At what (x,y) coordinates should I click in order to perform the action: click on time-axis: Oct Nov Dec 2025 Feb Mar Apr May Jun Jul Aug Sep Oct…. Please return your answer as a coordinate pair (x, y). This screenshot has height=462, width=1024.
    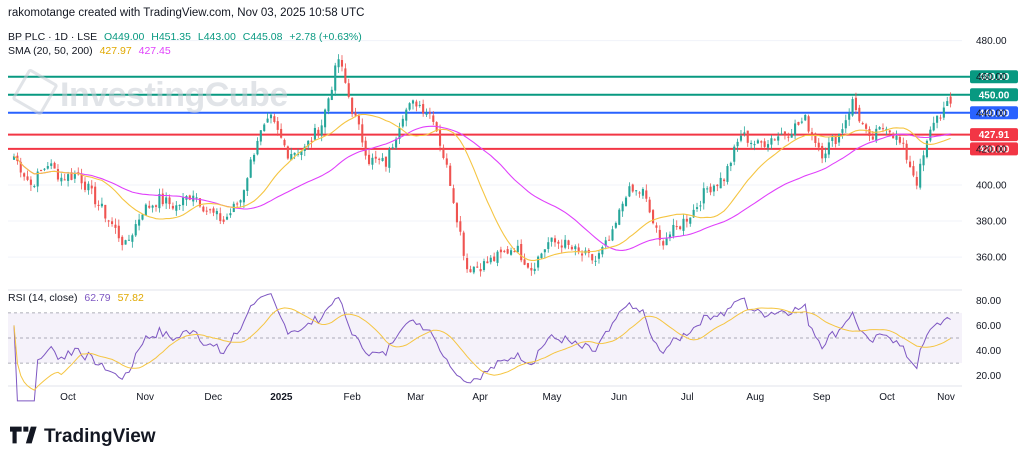
    Looking at the image, I should click on (507, 397).